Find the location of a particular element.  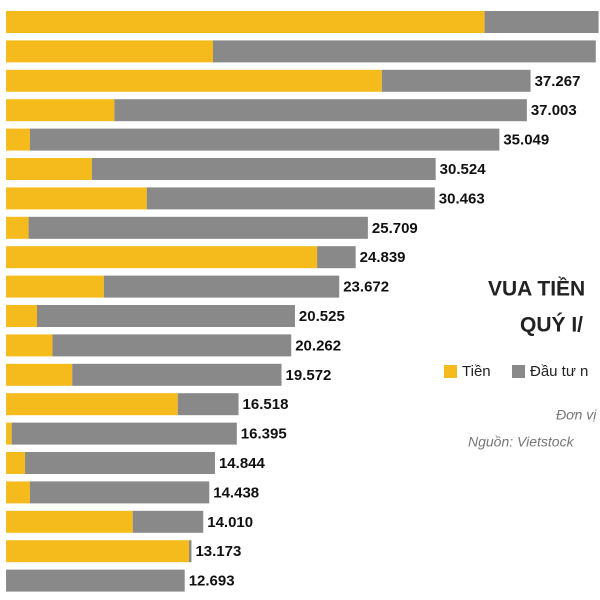

title-line: QUÝ I/ is located at coordinates (551, 325).